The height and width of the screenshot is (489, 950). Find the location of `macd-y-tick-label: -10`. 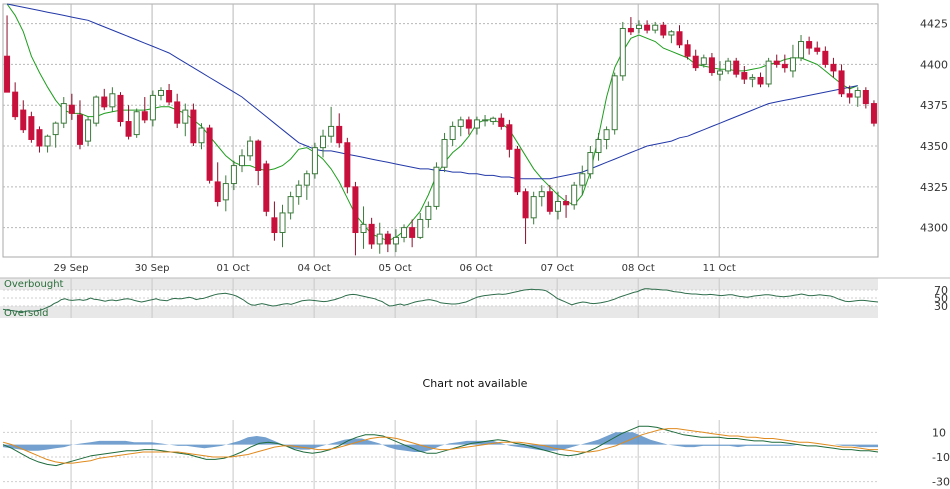

macd-y-tick-label: -10 is located at coordinates (941, 457).